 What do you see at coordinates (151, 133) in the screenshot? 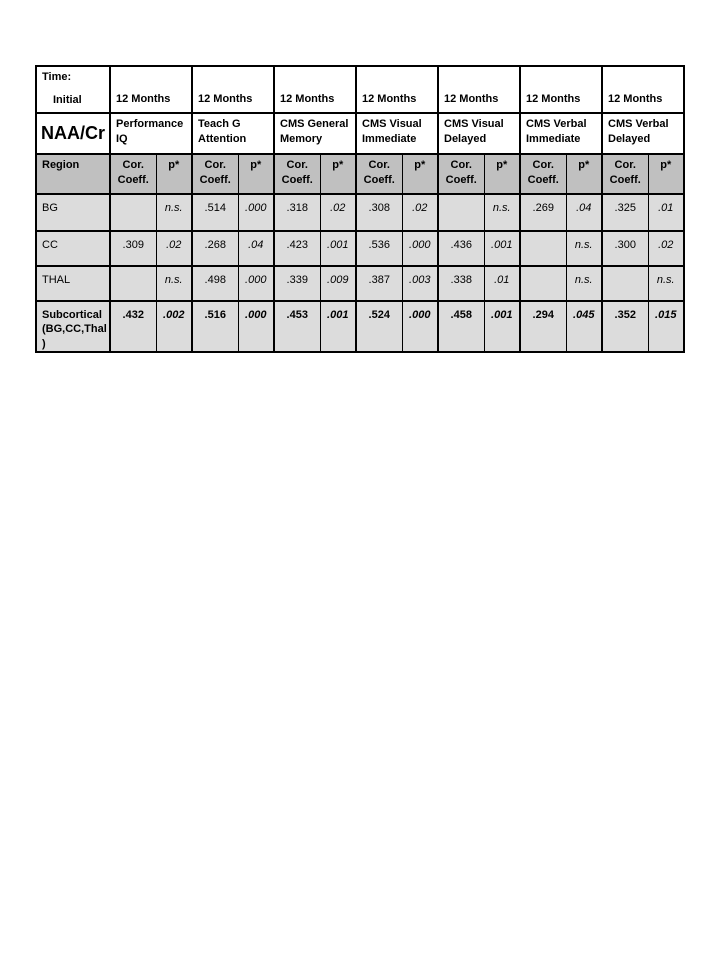
I see `group-header-cell: Performance IQ` at bounding box center [151, 133].